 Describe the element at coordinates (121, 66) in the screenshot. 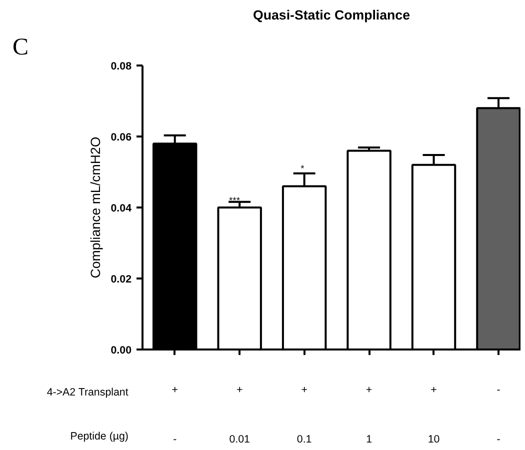

I see `y-tick-label: 0.08` at that location.